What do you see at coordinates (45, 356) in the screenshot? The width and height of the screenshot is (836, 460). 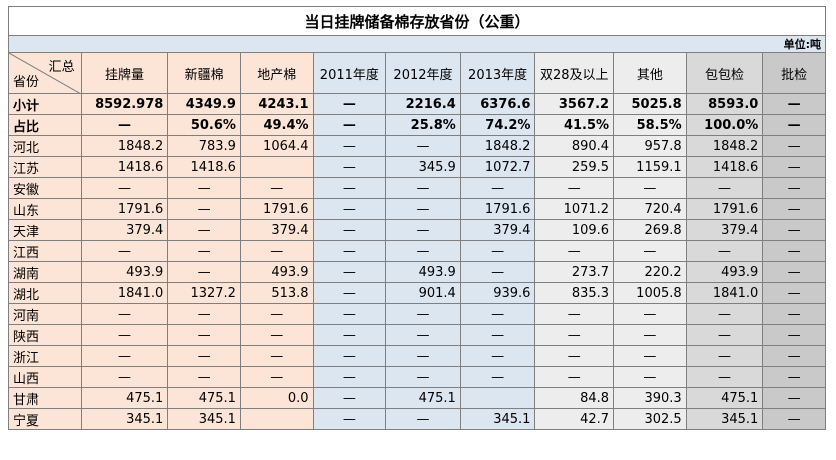 I see `row-label: 浙江` at bounding box center [45, 356].